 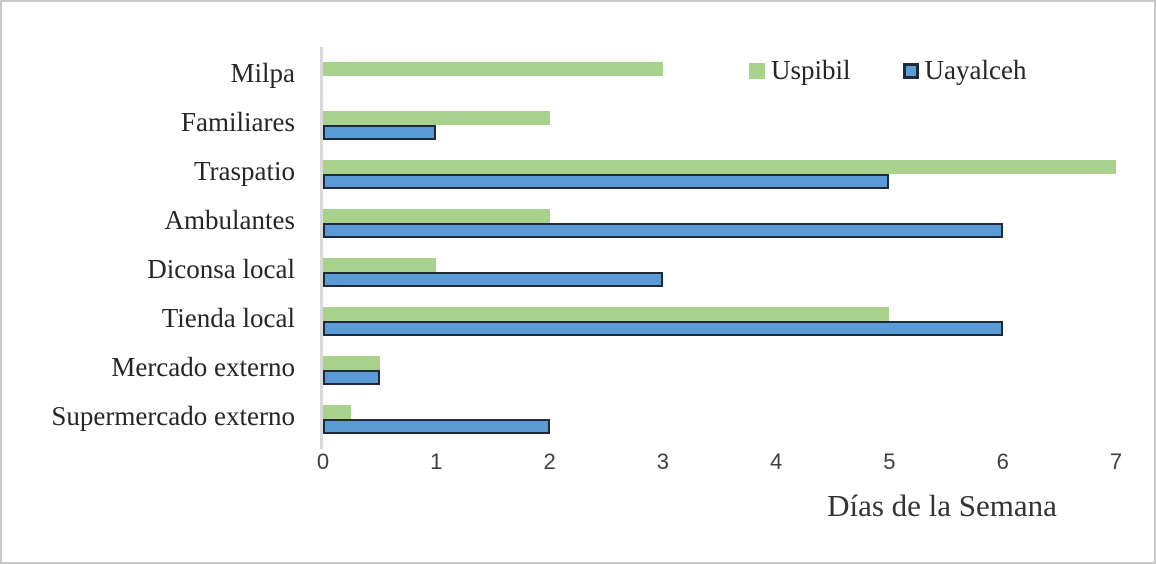 I want to click on x-tick-6: 6, so click(x=1002, y=461).